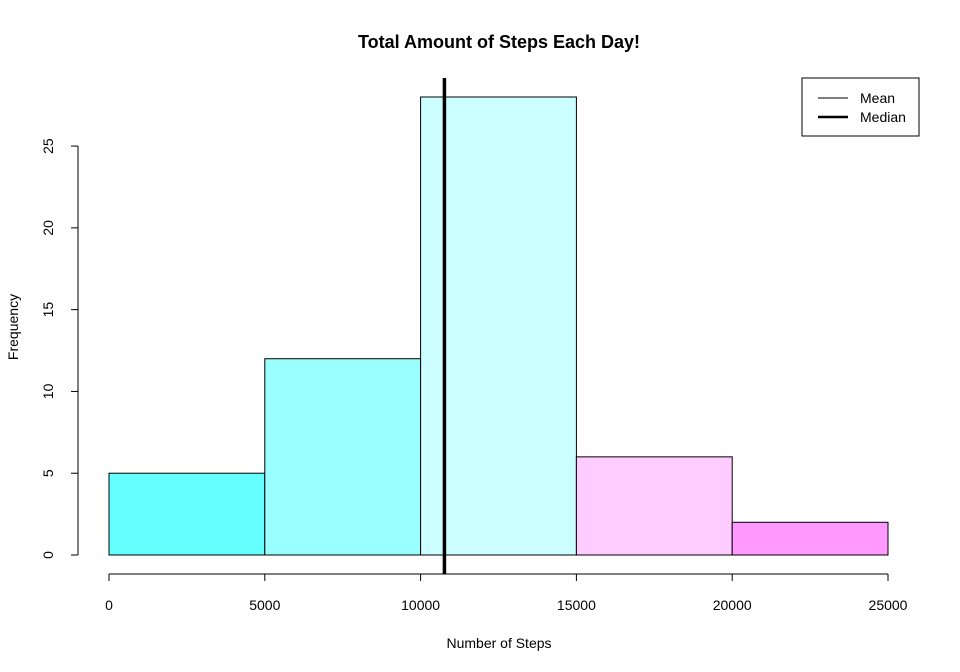  I want to click on x-axis: 0 5000 10000 15000 20000 25000, so click(506, 593).